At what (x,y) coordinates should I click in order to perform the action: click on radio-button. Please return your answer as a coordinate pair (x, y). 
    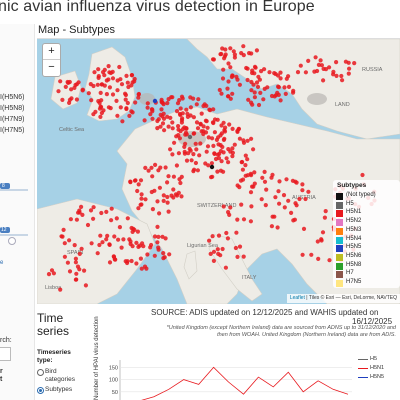
    Looking at the image, I should click on (40, 372).